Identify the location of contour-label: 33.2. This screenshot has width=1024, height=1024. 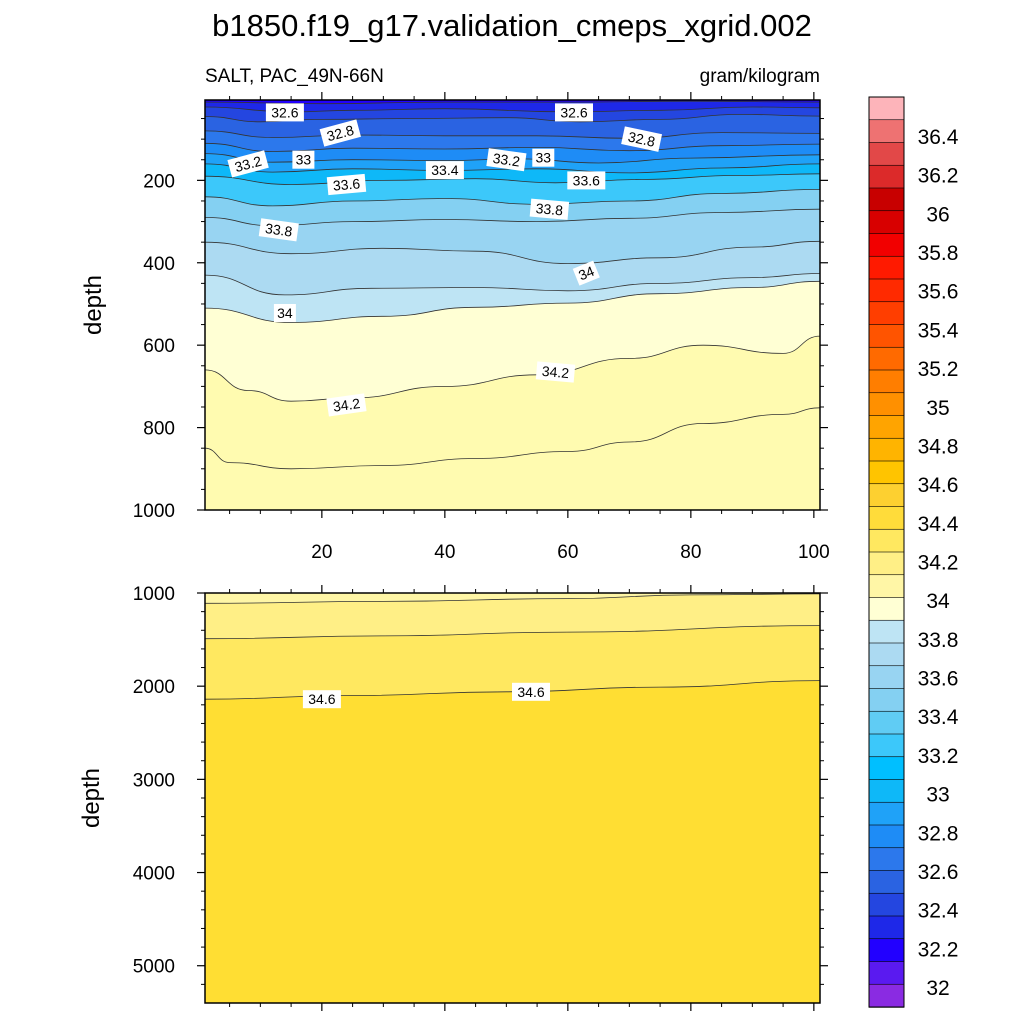
(248, 164).